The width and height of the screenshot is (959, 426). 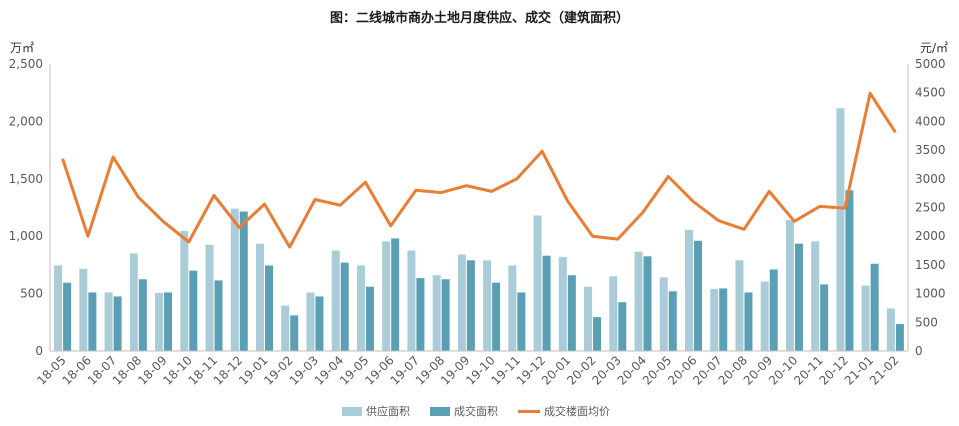 What do you see at coordinates (926, 322) in the screenshot?
I see `right-tick-label: 500` at bounding box center [926, 322].